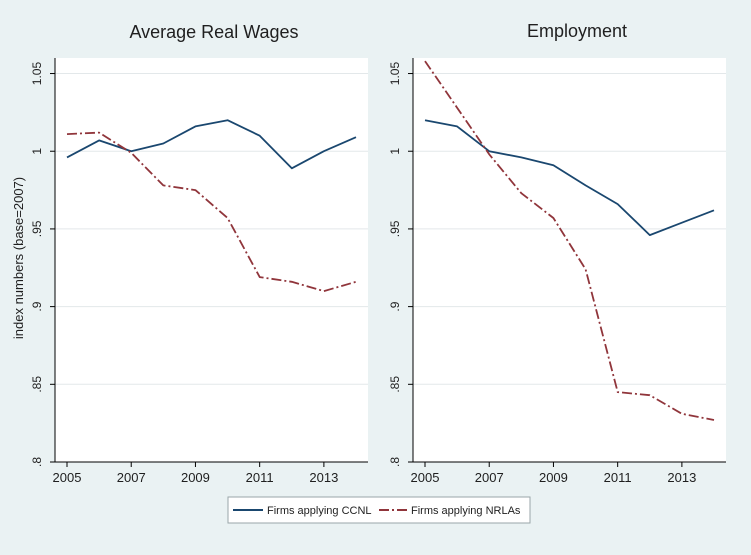 This screenshot has width=751, height=555. Describe the element at coordinates (577, 31) in the screenshot. I see `chart-title: Employment` at that location.